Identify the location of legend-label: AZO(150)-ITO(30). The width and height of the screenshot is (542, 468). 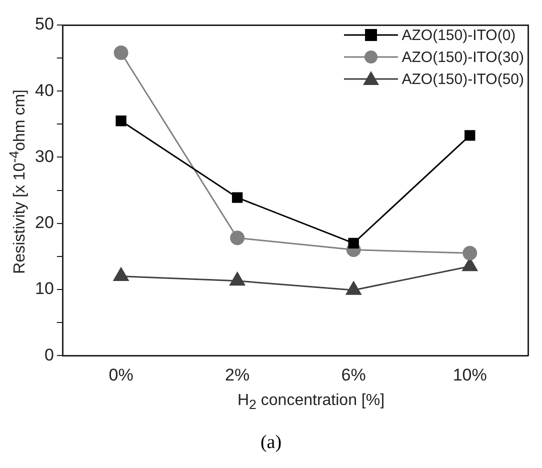
(463, 57).